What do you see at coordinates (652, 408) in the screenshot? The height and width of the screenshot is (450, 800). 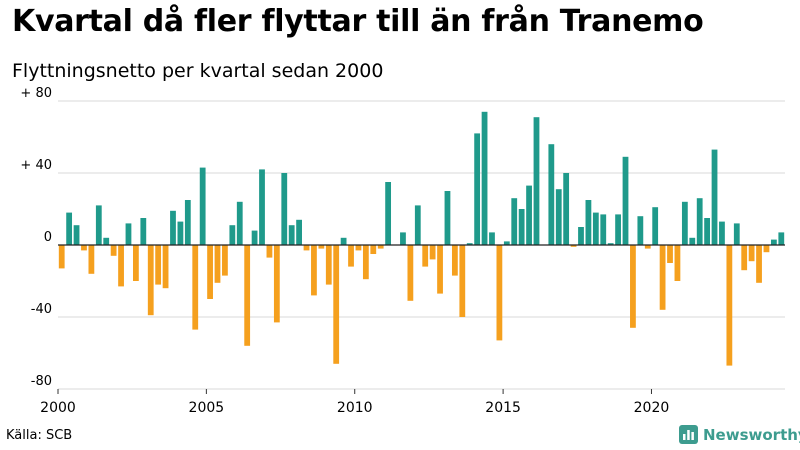 I see `x-tick-label: 2020` at bounding box center [652, 408].